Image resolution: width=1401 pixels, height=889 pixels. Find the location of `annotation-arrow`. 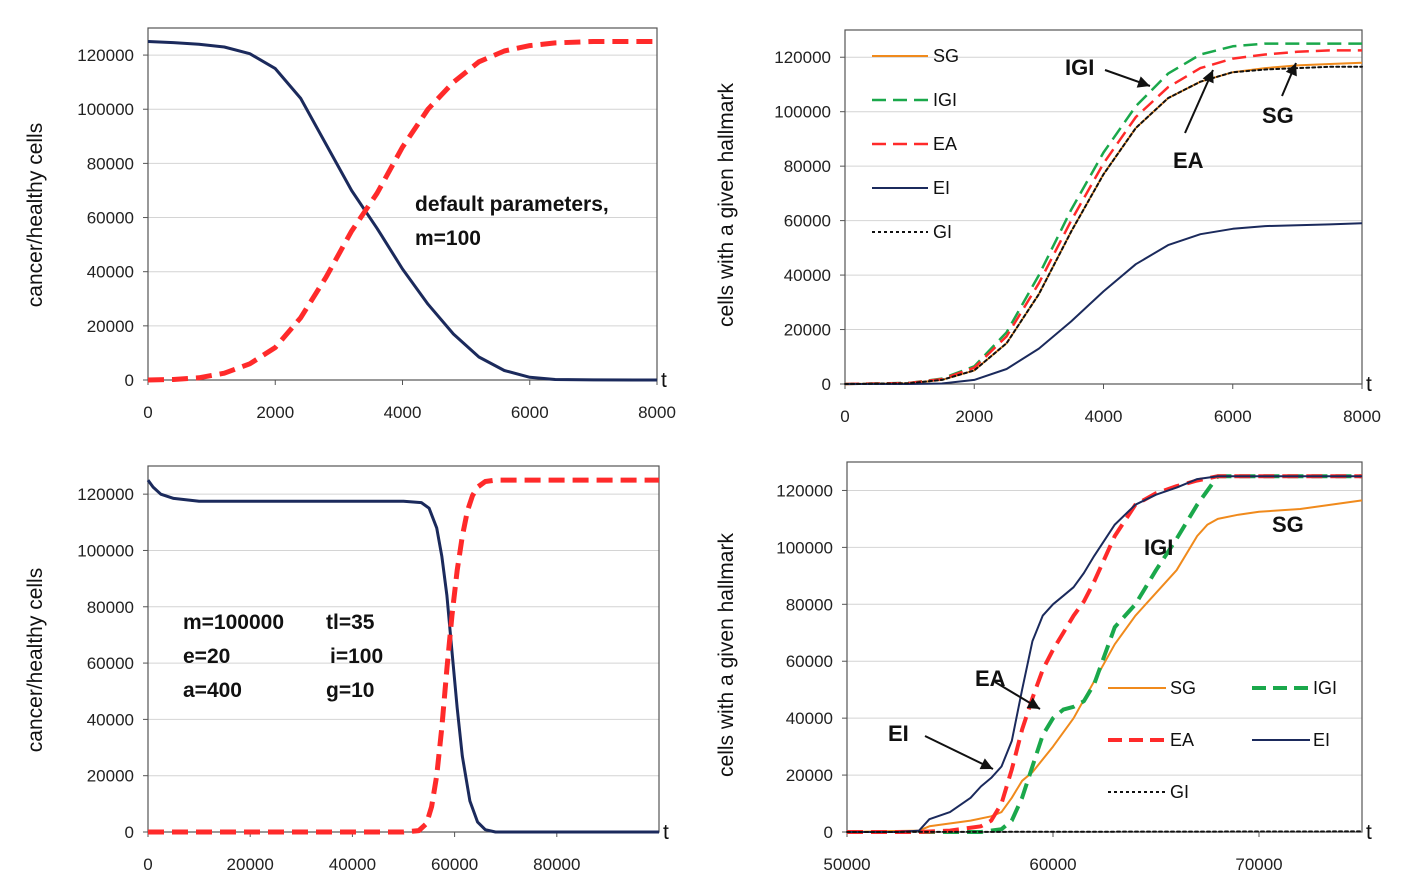

annotation-arrow is located at coordinates (959, 752).